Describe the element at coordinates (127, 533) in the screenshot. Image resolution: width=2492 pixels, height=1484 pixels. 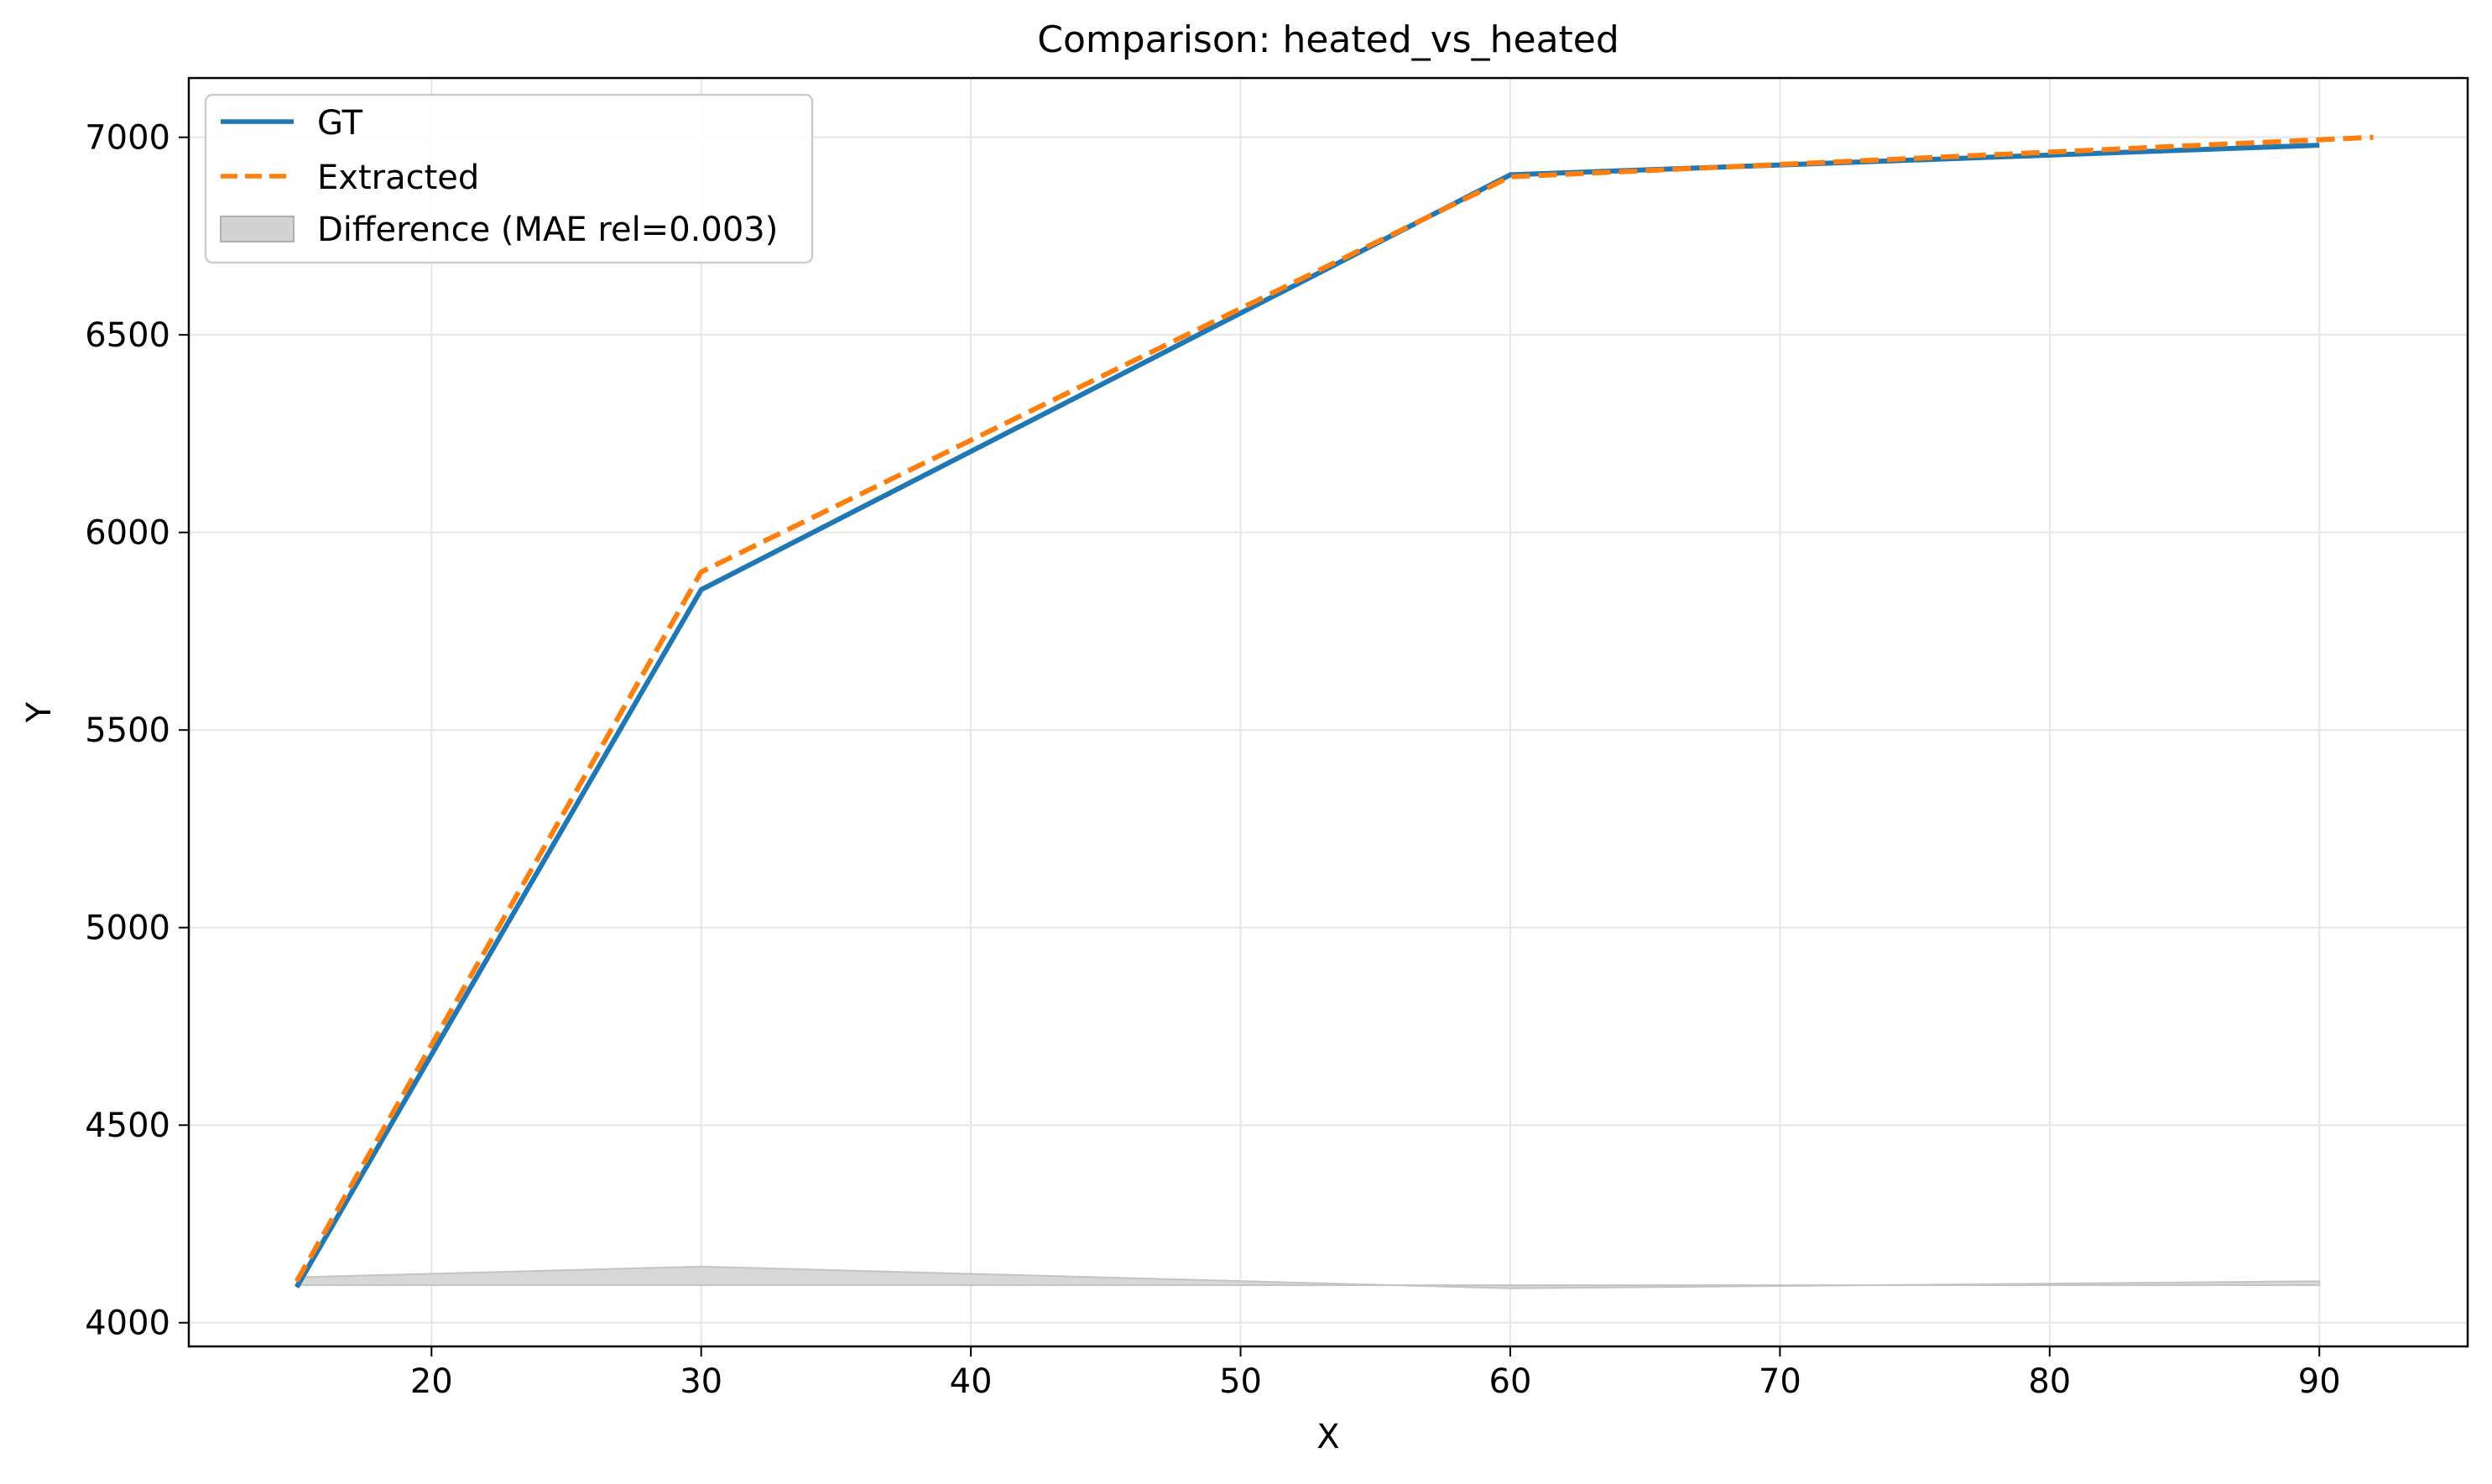
I see `y-tick-label: 6000` at that location.